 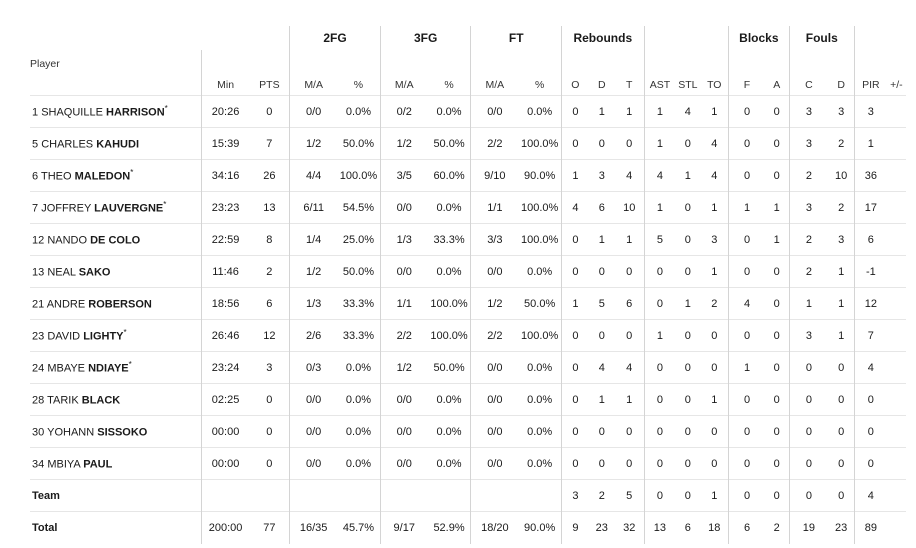 What do you see at coordinates (116, 303) in the screenshot?
I see `player-name-link: 21 ANDRE ROBERSON` at bounding box center [116, 303].